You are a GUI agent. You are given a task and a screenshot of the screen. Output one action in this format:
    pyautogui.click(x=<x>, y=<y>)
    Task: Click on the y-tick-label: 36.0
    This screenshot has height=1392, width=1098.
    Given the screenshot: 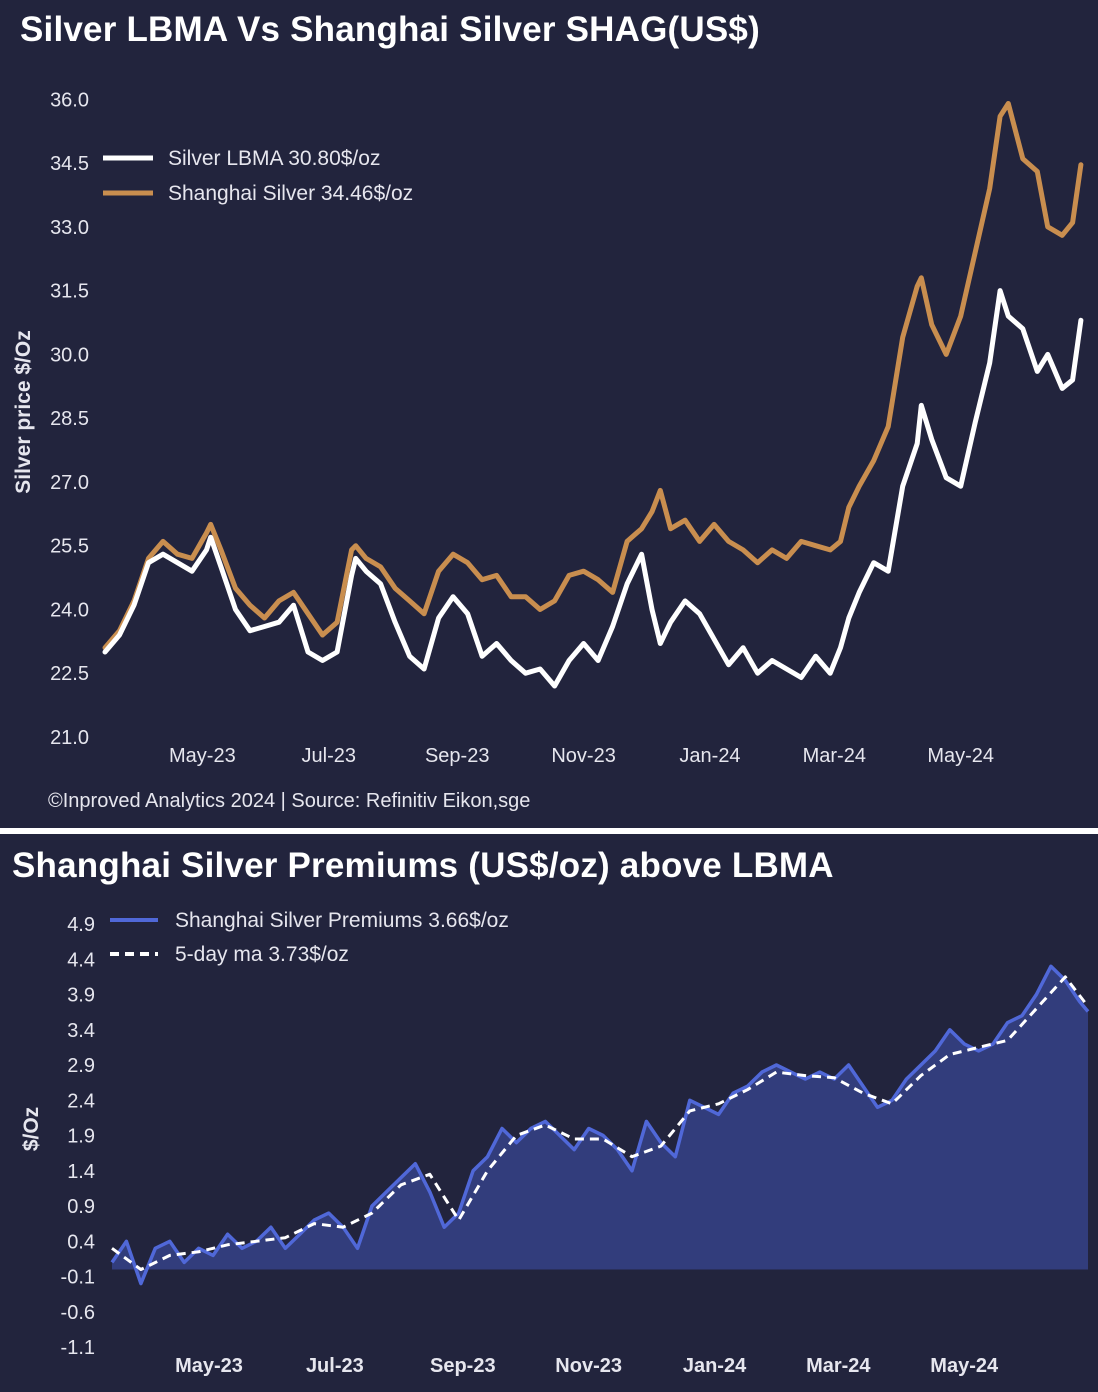 What is the action you would take?
    pyautogui.click(x=69, y=100)
    